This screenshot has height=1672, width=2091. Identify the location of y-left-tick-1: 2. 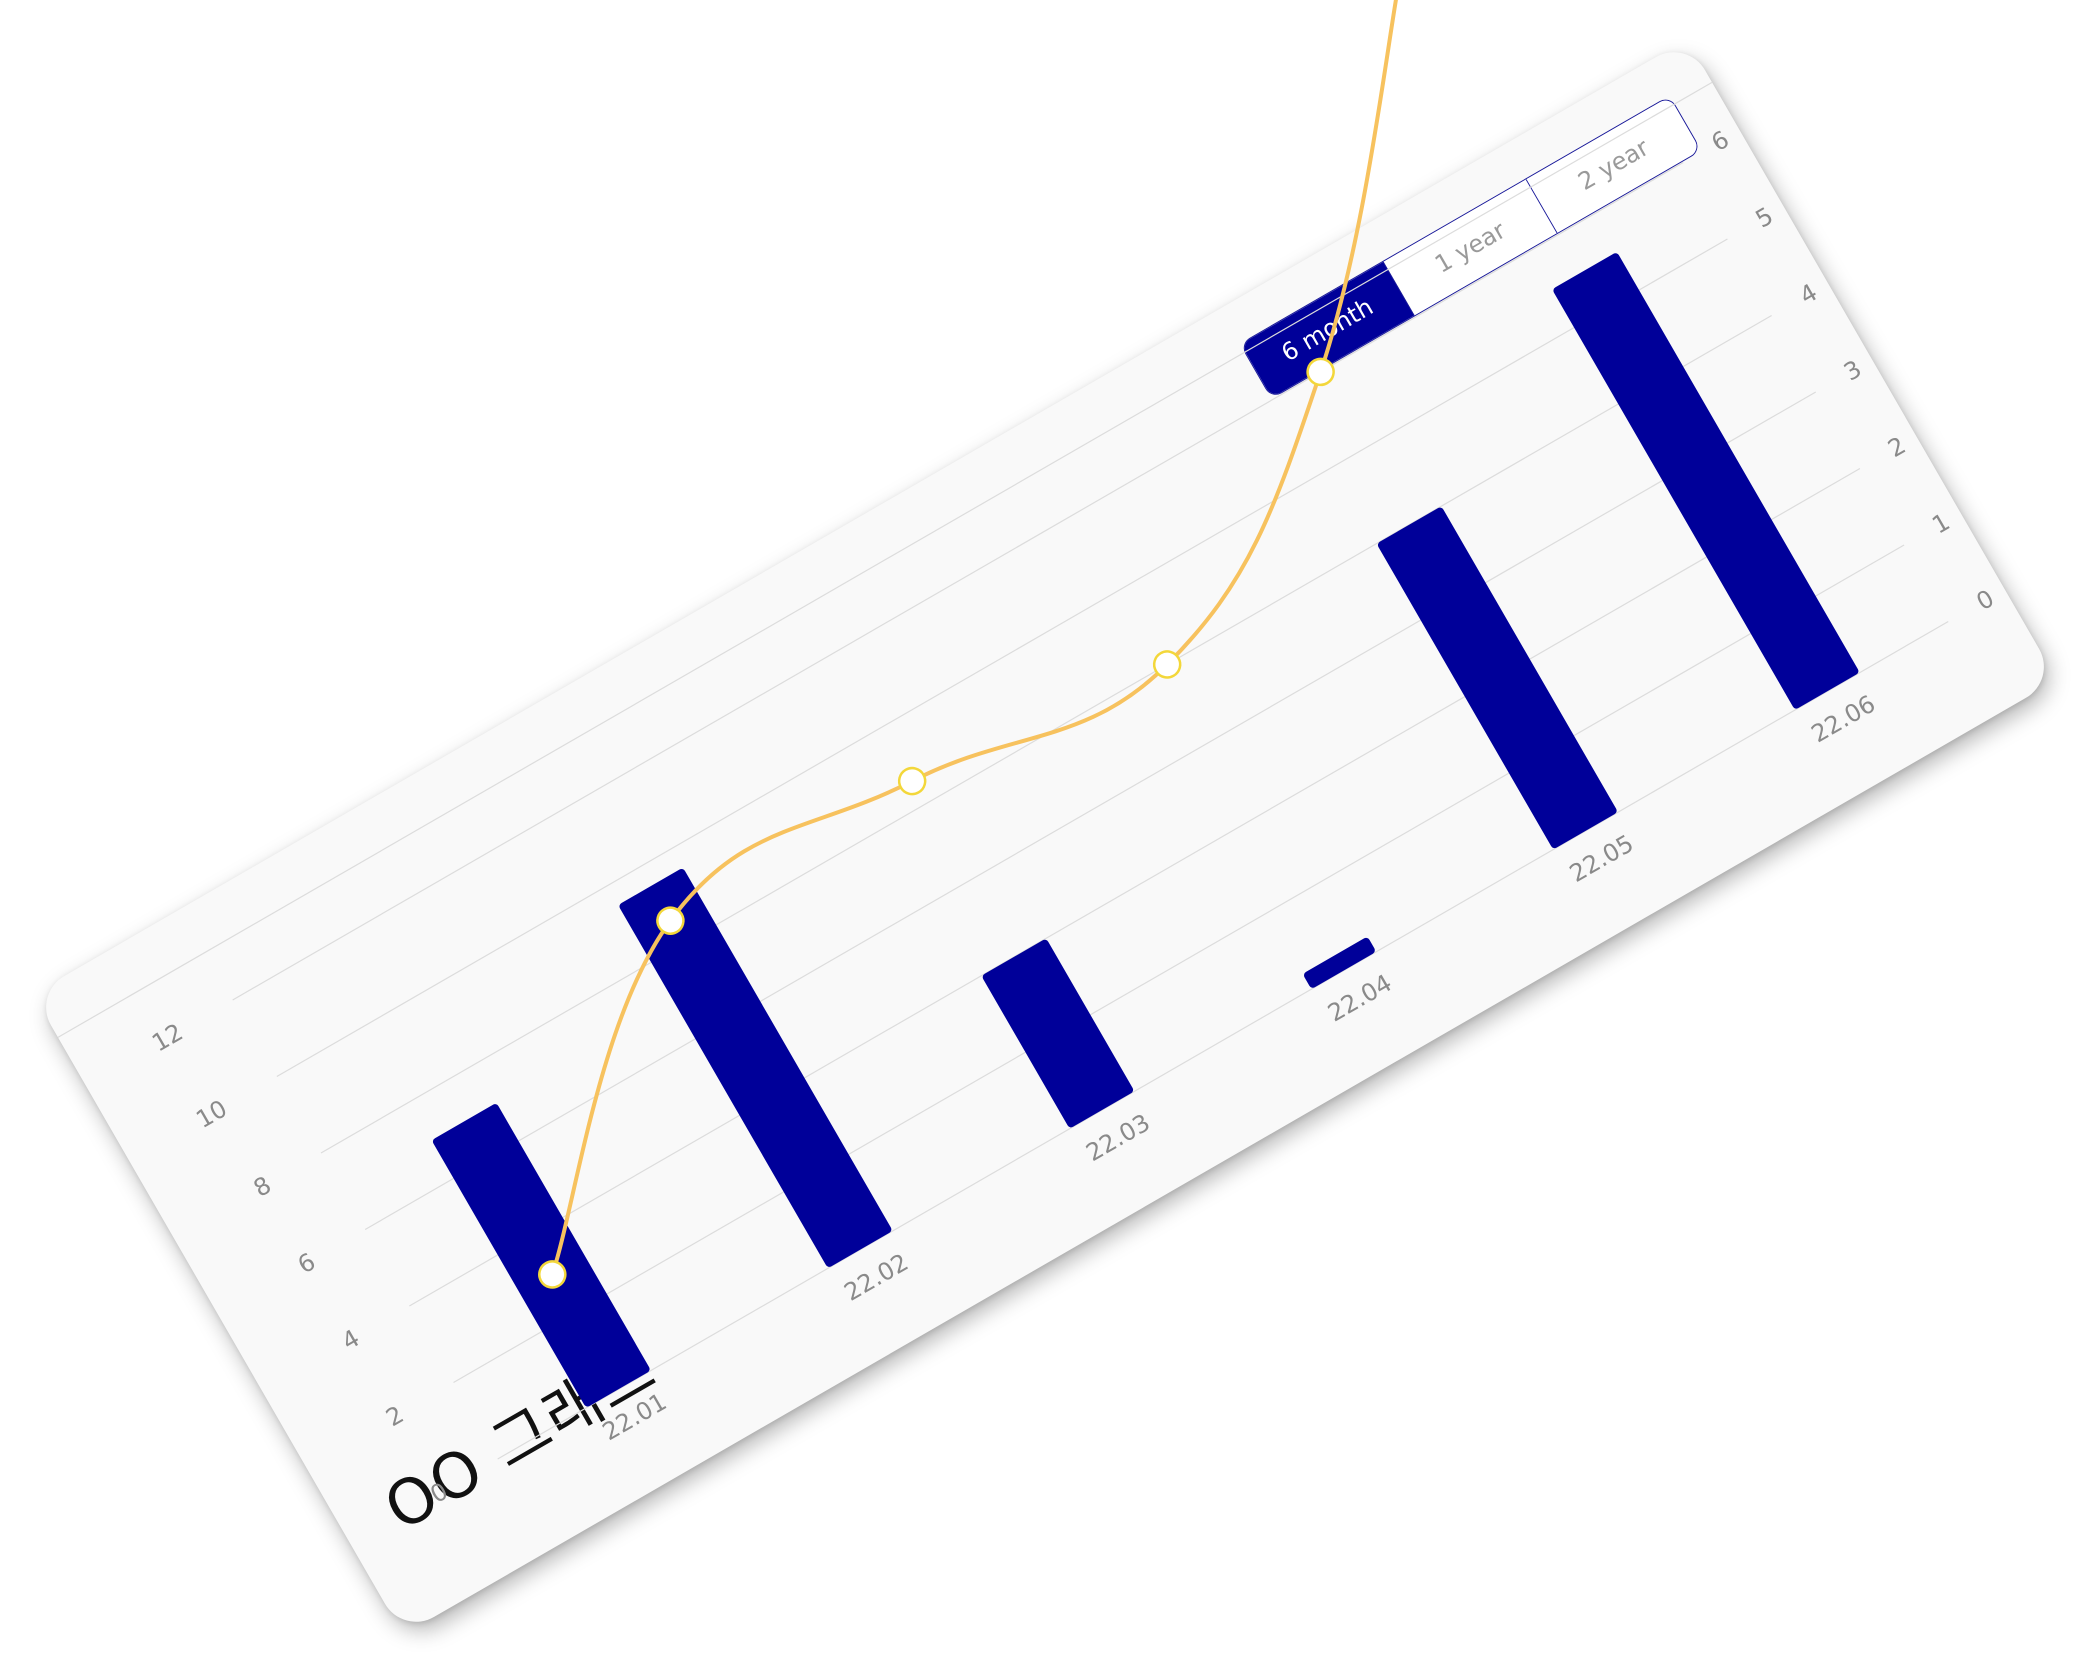
(394, 1416).